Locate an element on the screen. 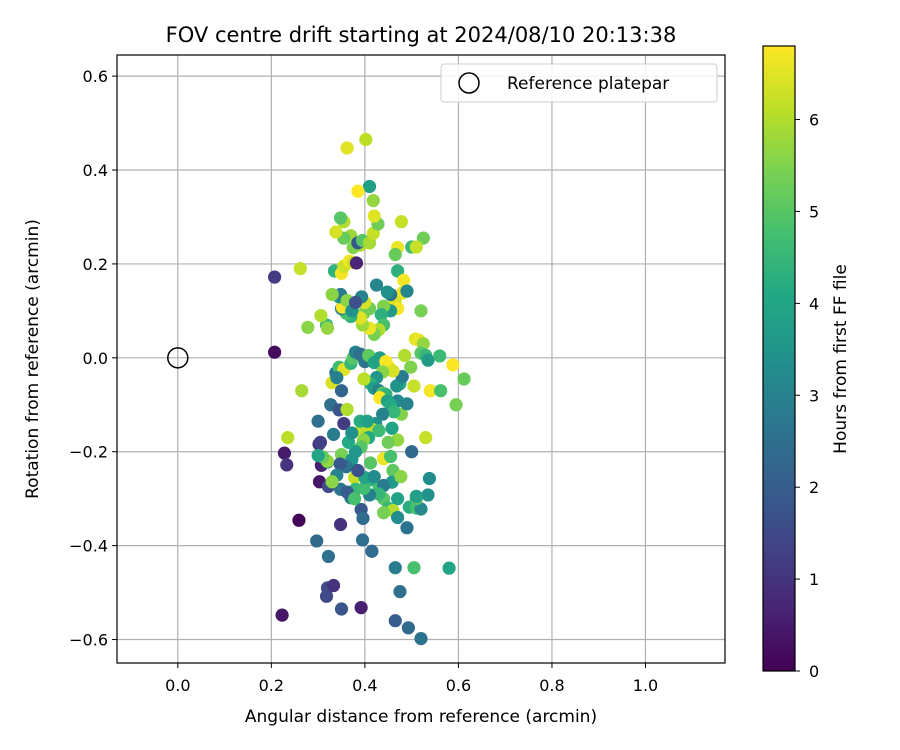 The width and height of the screenshot is (900, 750). legend: Reference platepar is located at coordinates (579, 83).